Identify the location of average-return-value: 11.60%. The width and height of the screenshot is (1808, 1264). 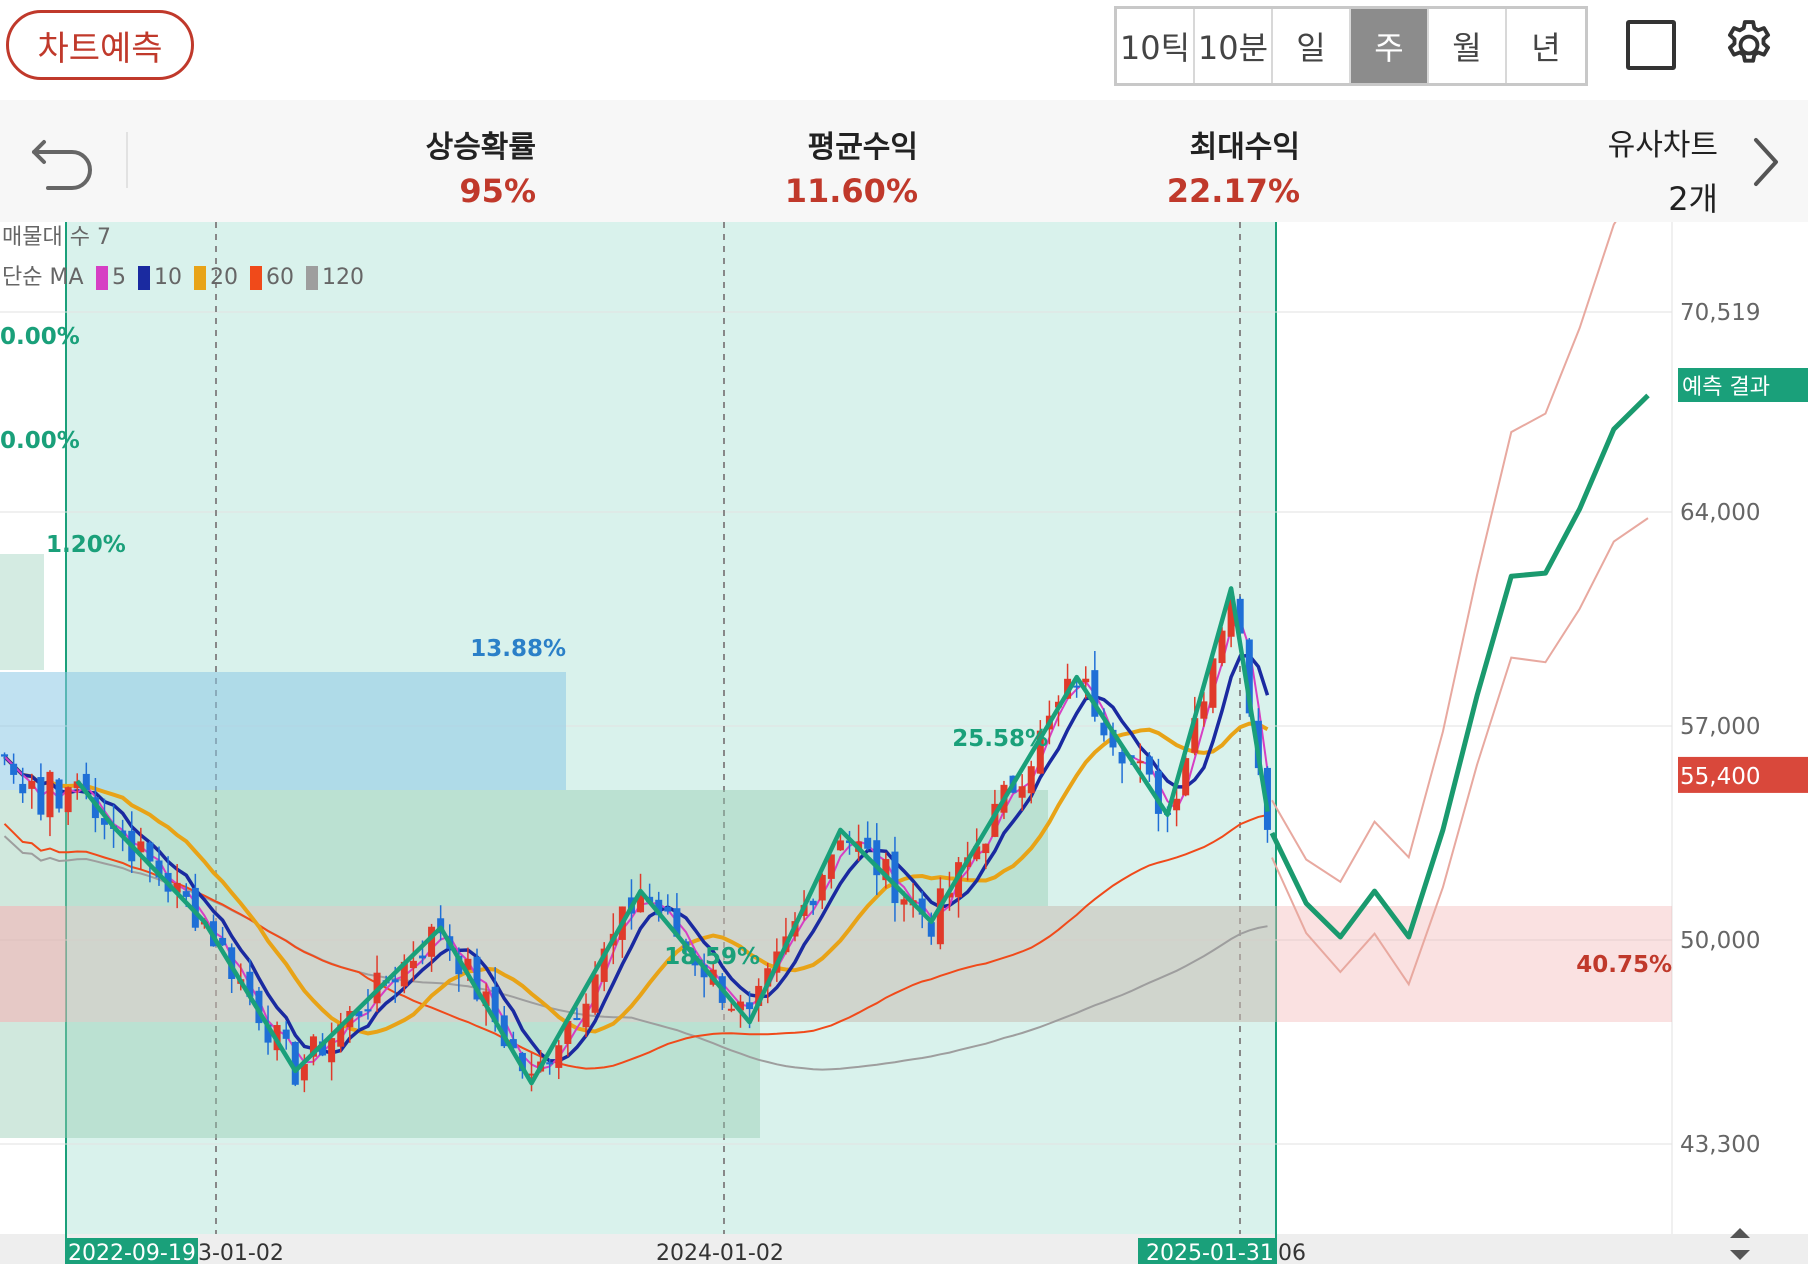
(851, 191).